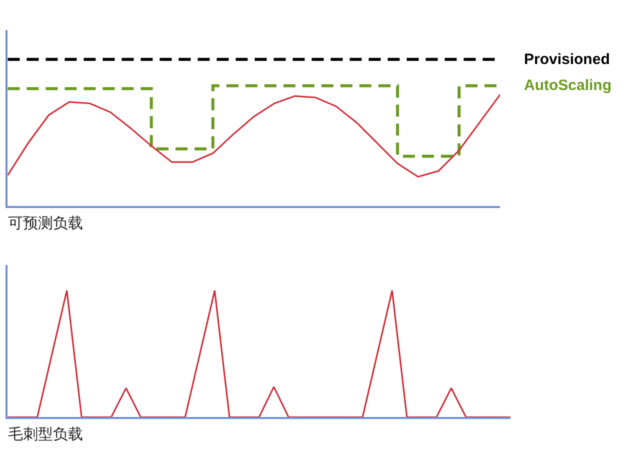 The image size is (642, 454). I want to click on x-axis-title: 可预测负载, so click(45, 223).